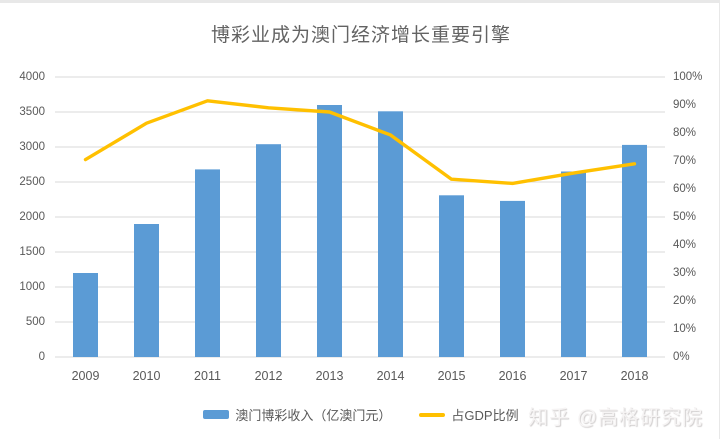  What do you see at coordinates (329, 231) in the screenshot?
I see `bar-2013` at bounding box center [329, 231].